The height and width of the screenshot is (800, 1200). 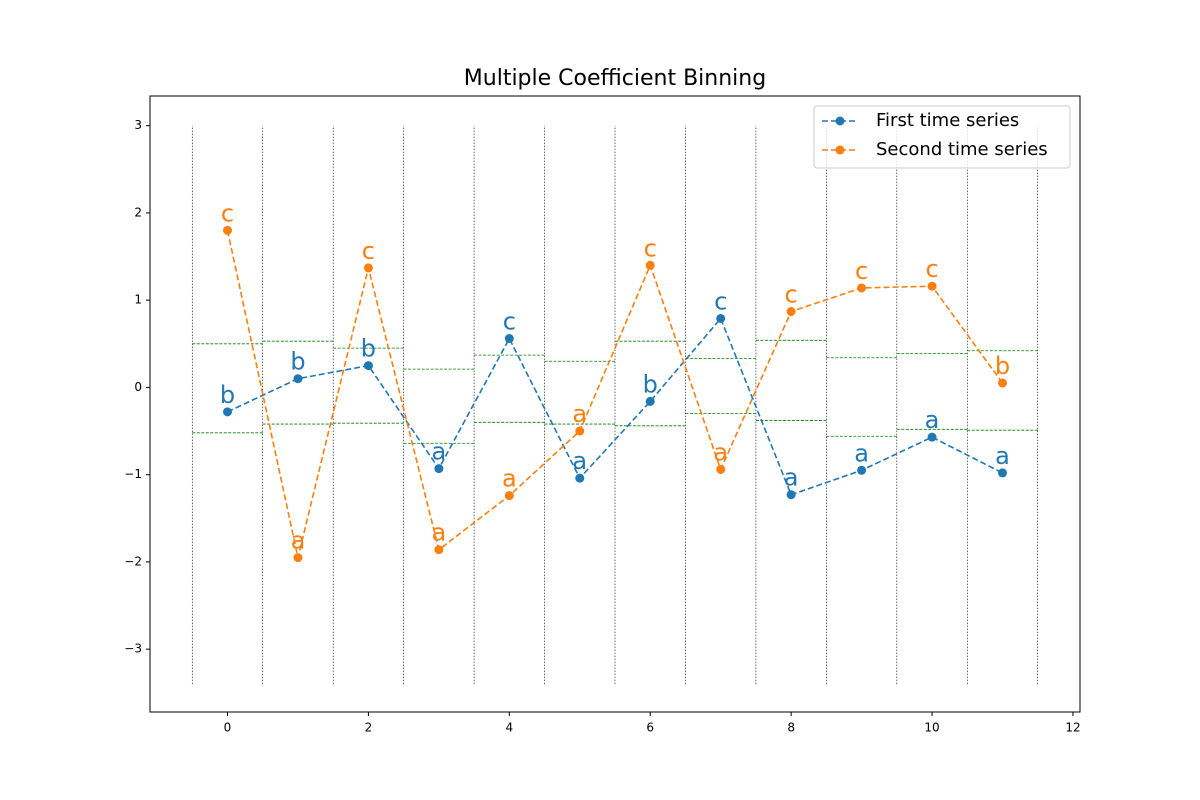 What do you see at coordinates (228, 728) in the screenshot?
I see `x-tick-label: 0` at bounding box center [228, 728].